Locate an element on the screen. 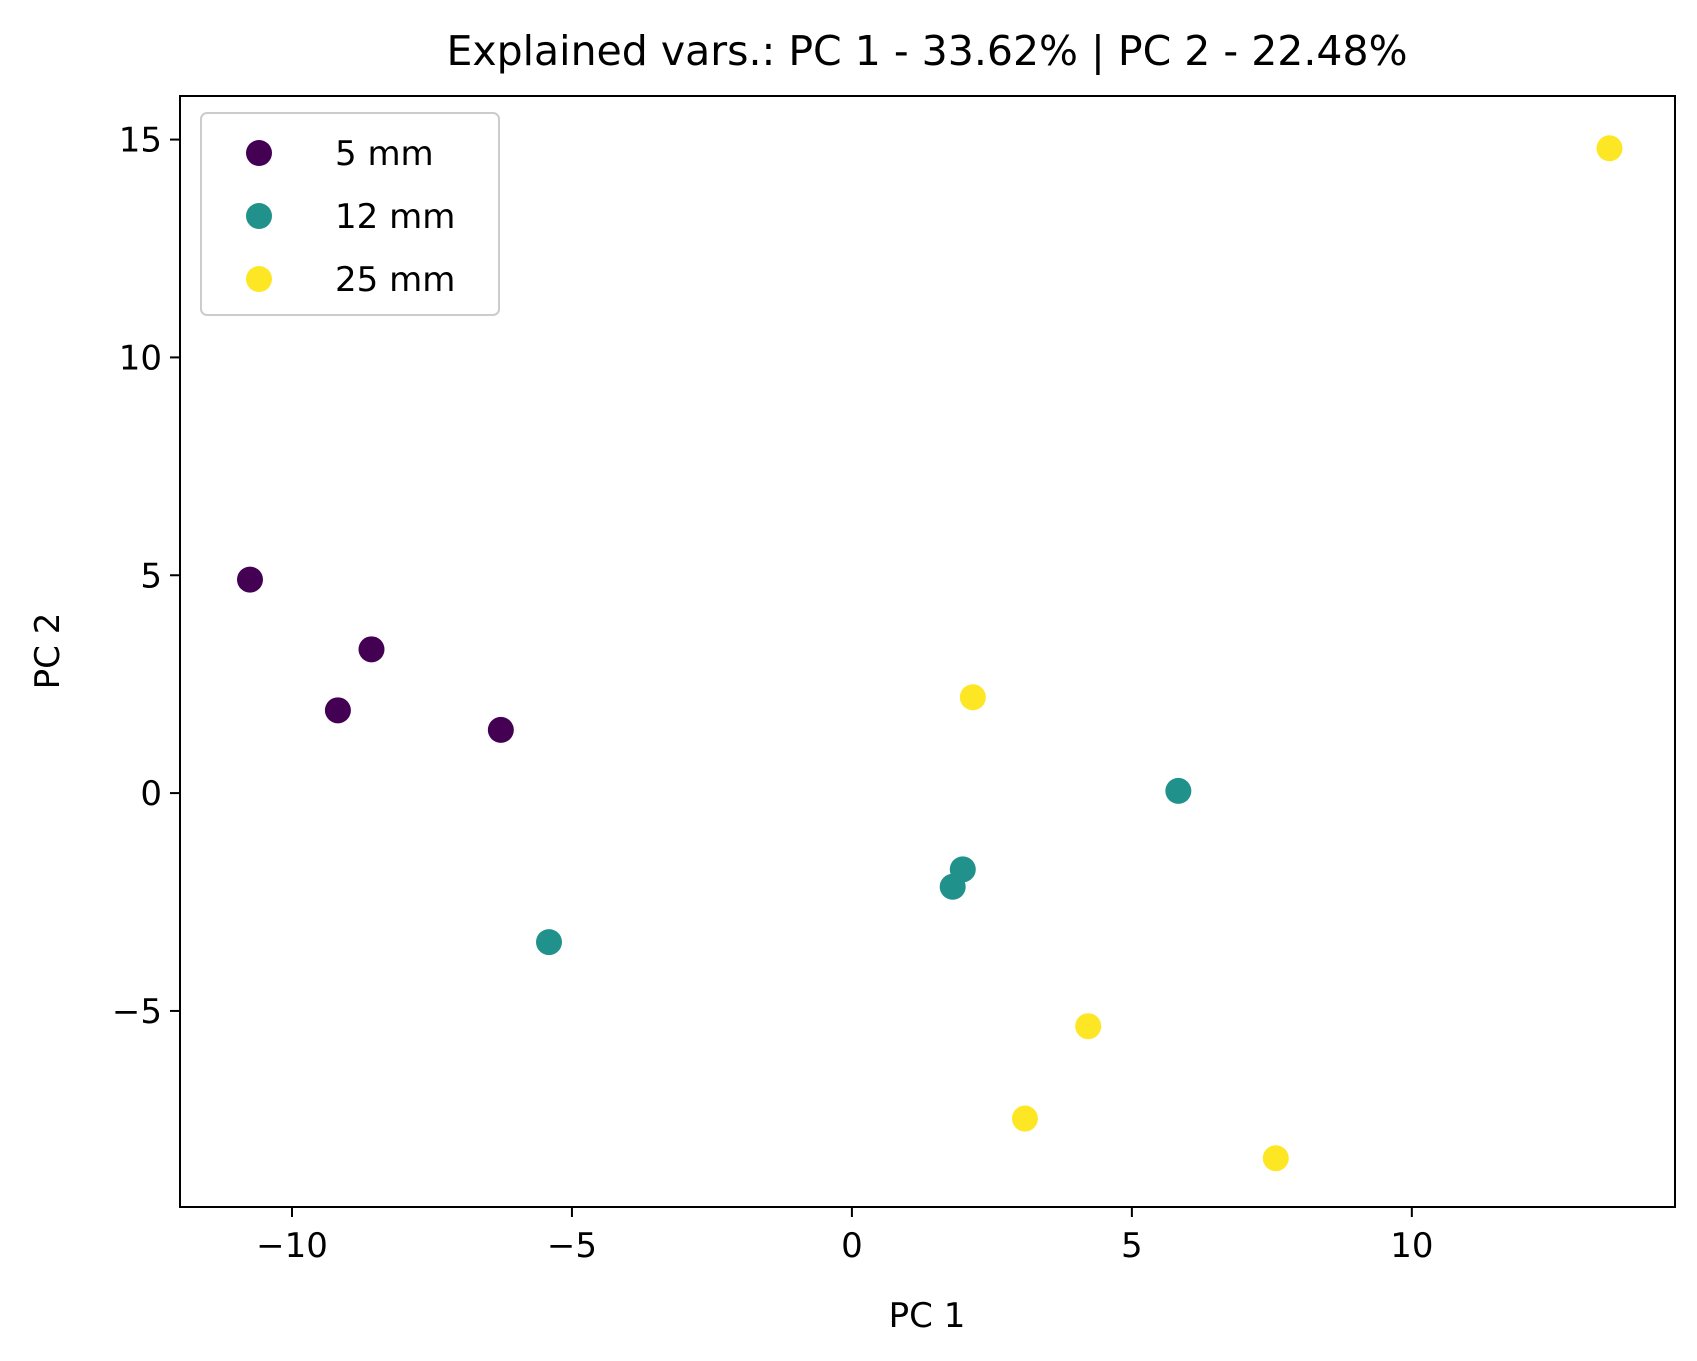 This screenshot has height=1361, width=1697. x-tick-label: 5 is located at coordinates (1132, 1246).